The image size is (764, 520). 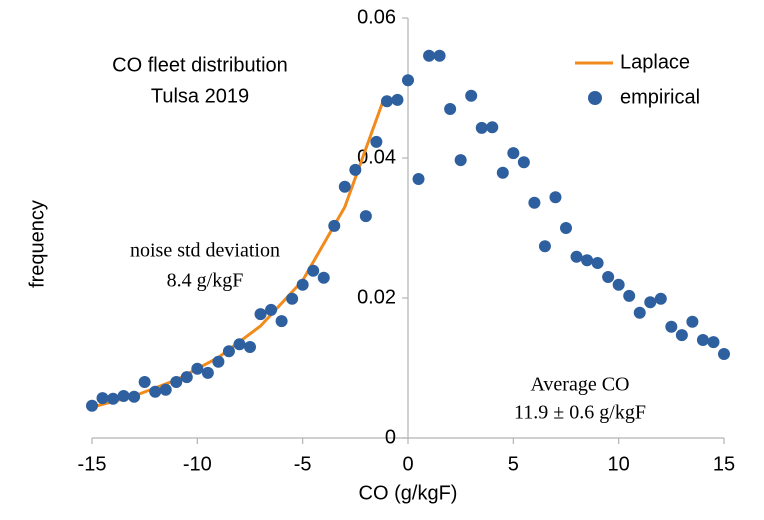 What do you see at coordinates (376, 157) in the screenshot?
I see `y-tick-label: 0.04` at bounding box center [376, 157].